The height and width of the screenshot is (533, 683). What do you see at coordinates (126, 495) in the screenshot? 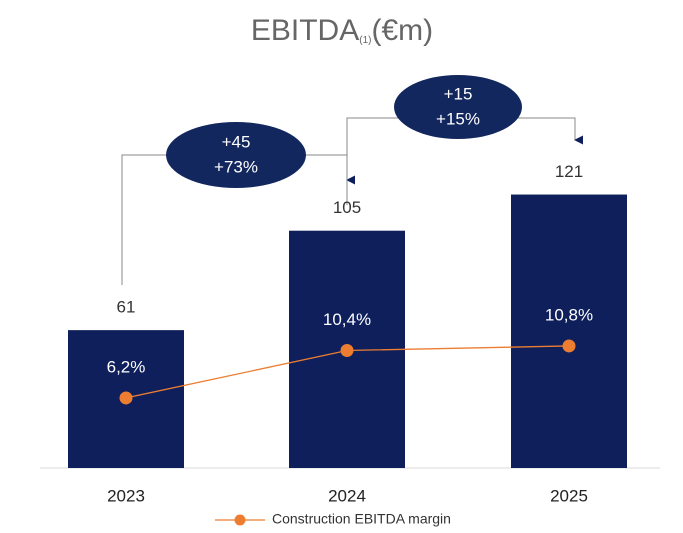
I see `x-tick-label: 2023` at bounding box center [126, 495].